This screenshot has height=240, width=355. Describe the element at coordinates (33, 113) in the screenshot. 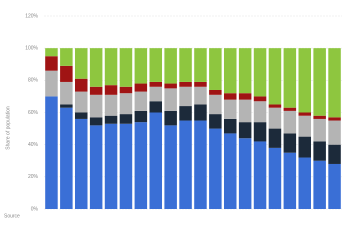

I see `y-tick-label: 60%` at that location.